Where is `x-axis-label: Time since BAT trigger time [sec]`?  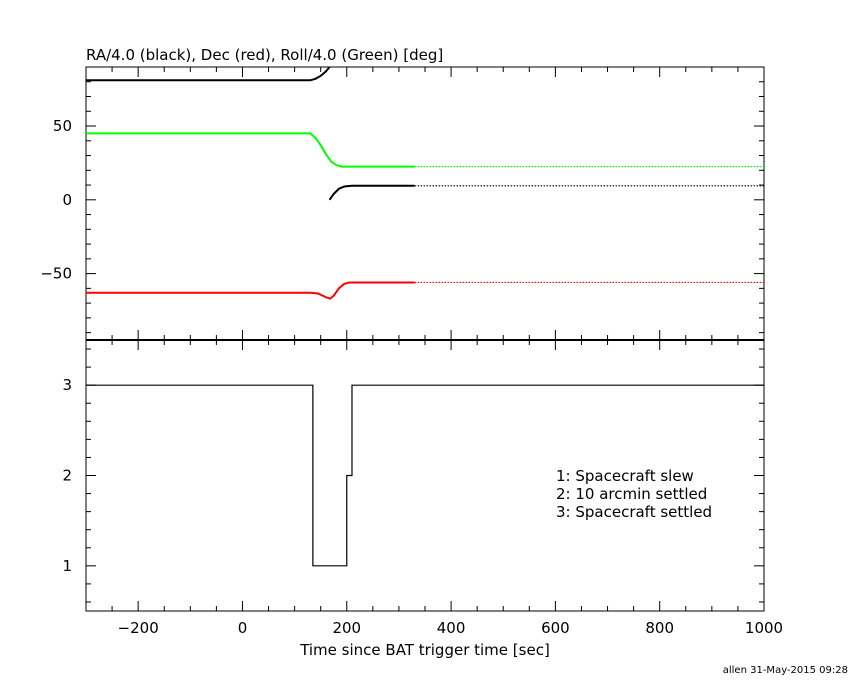
x-axis-label: Time since BAT trigger time [sec] is located at coordinates (424, 650).